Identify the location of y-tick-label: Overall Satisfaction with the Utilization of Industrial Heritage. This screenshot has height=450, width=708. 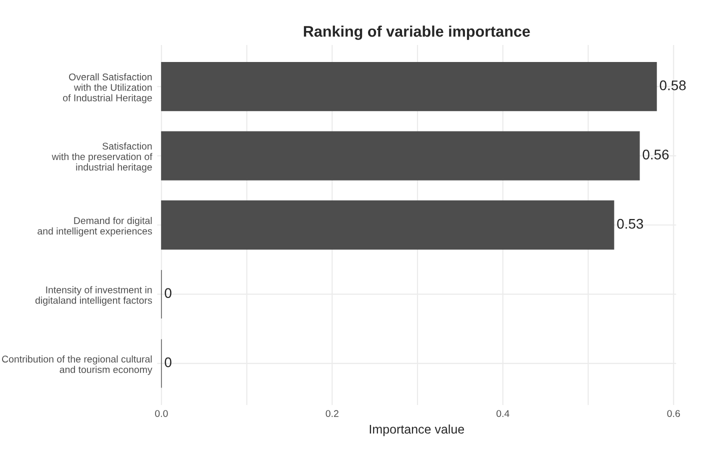
(107, 88).